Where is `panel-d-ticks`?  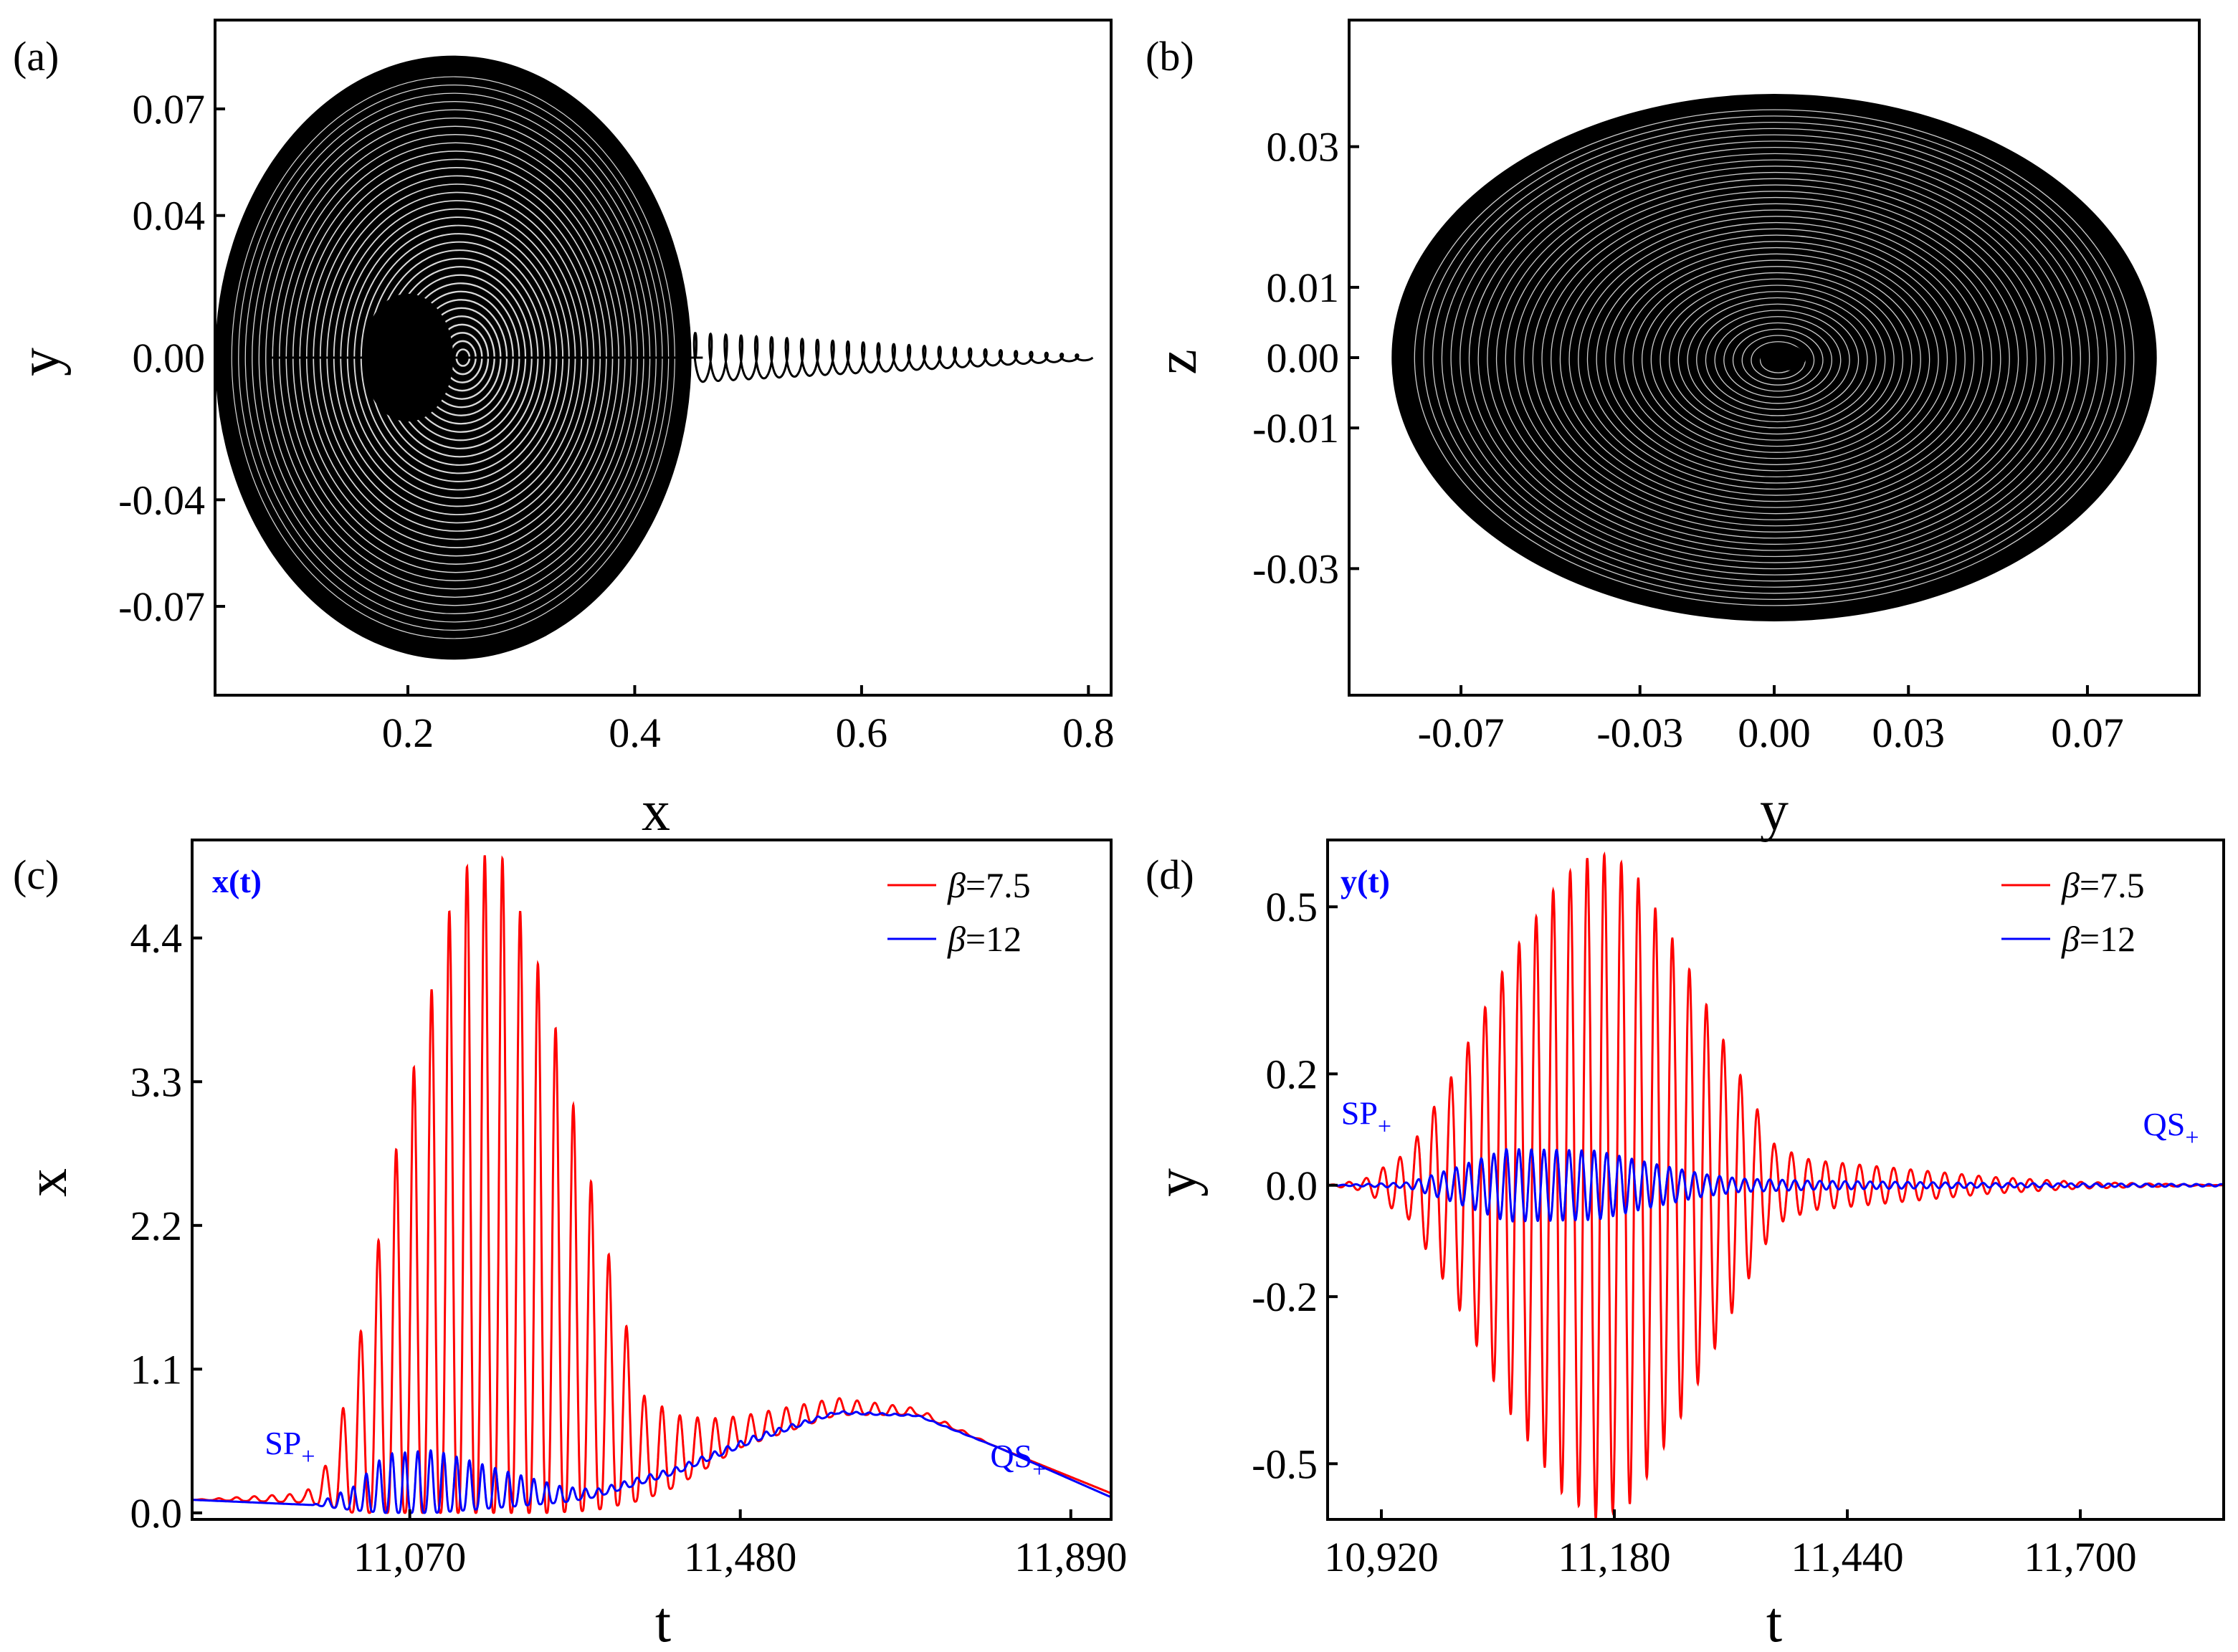 panel-d-ticks is located at coordinates (1705, 1212).